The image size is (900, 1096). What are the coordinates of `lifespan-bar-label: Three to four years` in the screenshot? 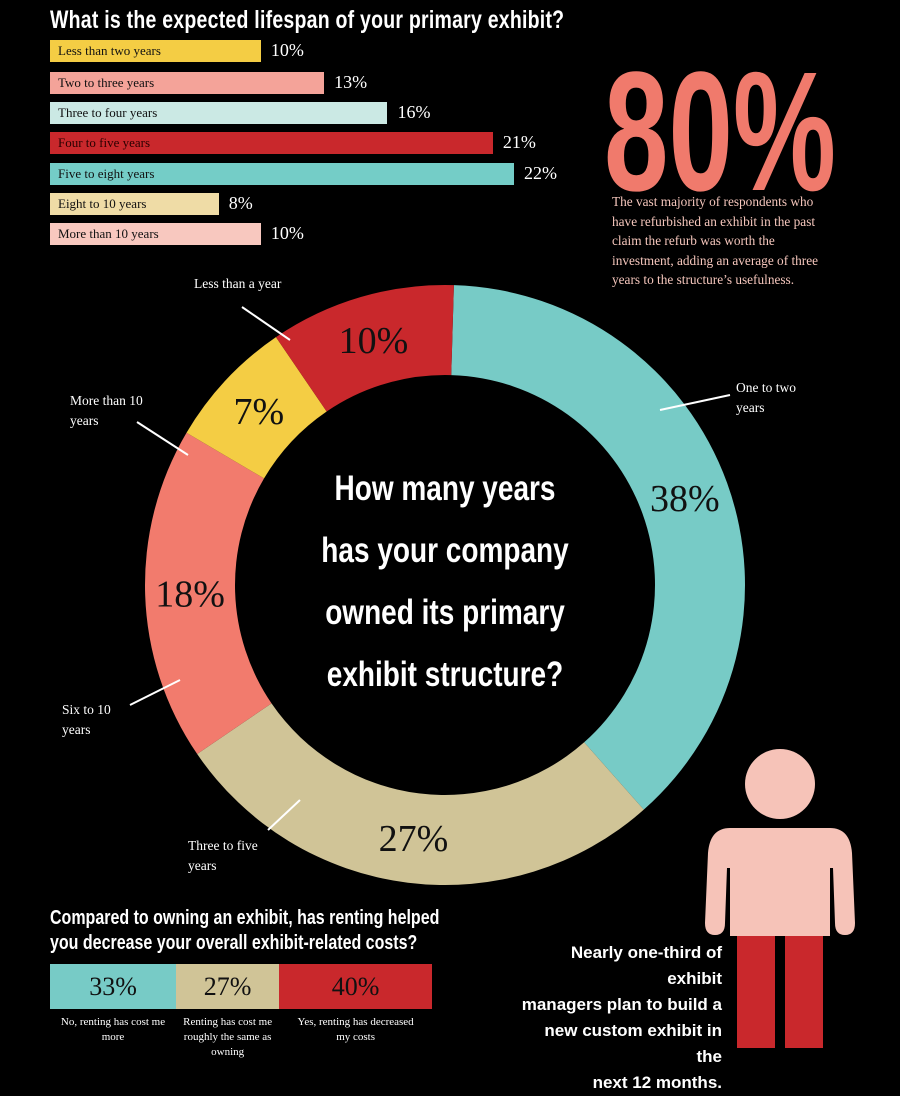 It's located at (108, 112).